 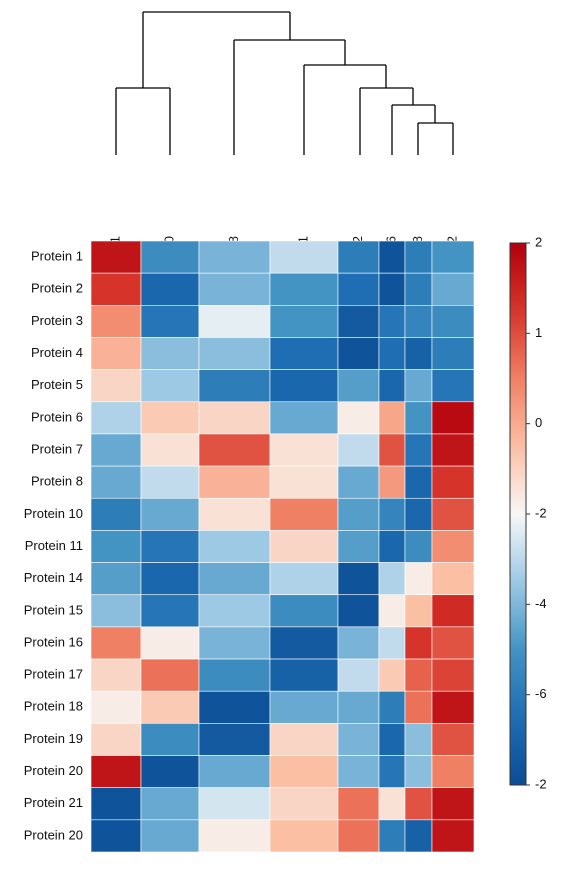 What do you see at coordinates (53, 641) in the screenshot?
I see `row-label: Protein 16` at bounding box center [53, 641].